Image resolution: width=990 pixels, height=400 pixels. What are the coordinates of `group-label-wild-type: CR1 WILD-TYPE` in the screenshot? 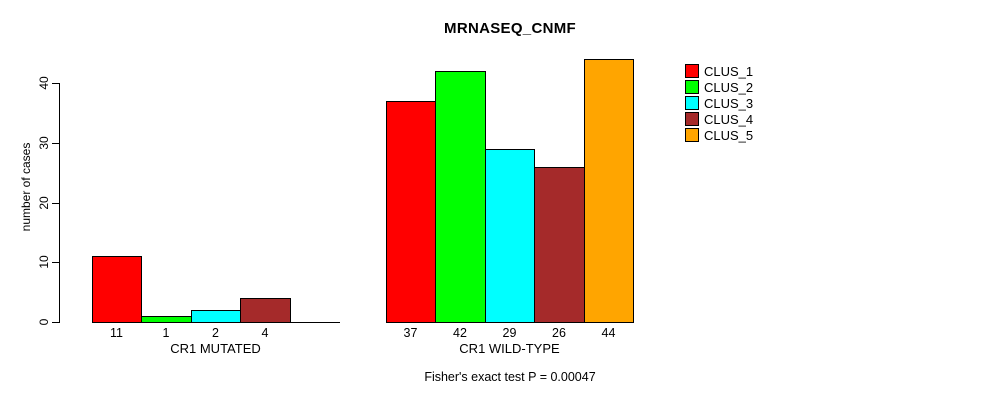 It's located at (509, 348).